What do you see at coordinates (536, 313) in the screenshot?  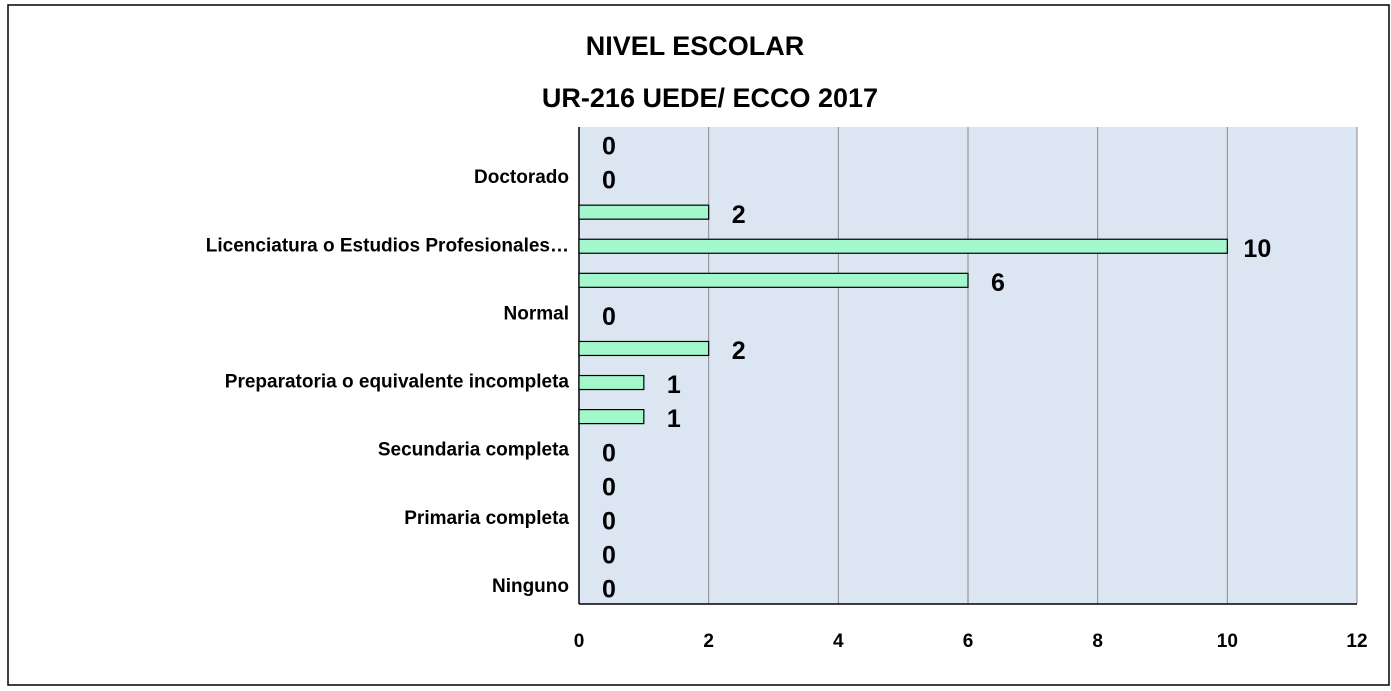 I see `y-tick-label: Normal` at bounding box center [536, 313].